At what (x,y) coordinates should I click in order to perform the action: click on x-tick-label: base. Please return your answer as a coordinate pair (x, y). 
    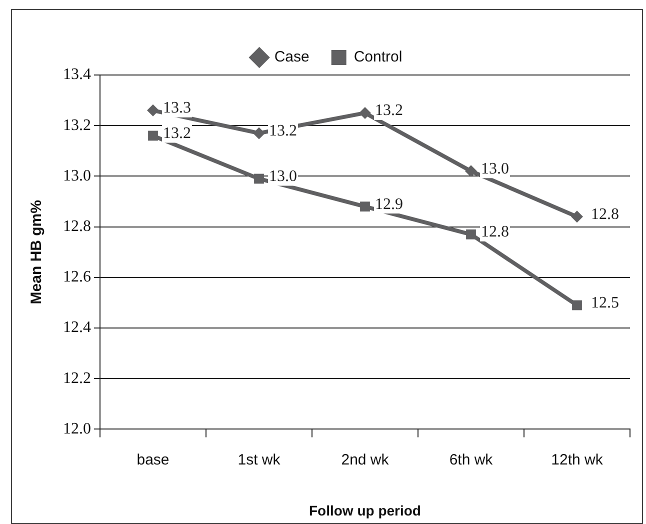
    Looking at the image, I should click on (153, 459).